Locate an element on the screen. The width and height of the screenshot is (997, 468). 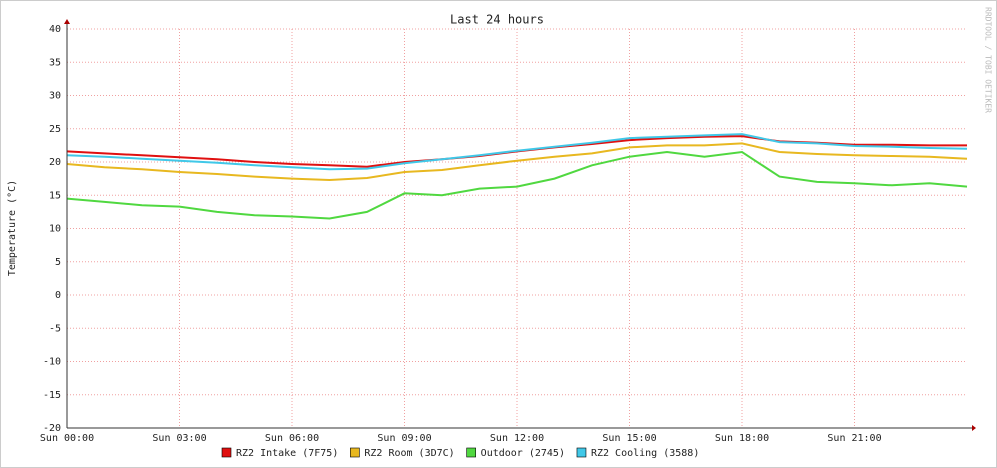
chart-title: Last 24 hours is located at coordinates (497, 20).